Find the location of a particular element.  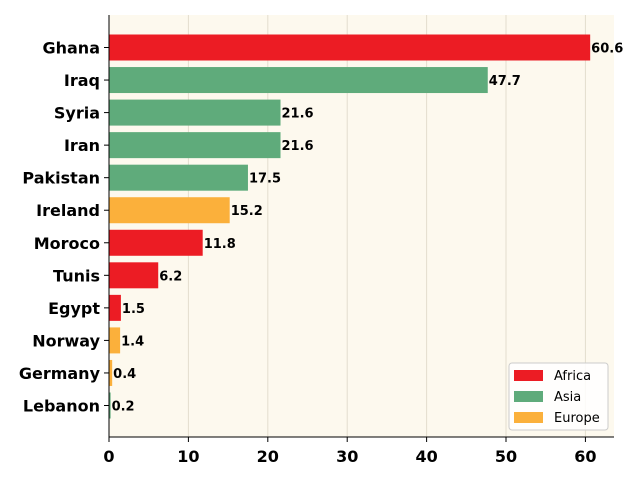

x-tick-label: 50 is located at coordinates (506, 456).